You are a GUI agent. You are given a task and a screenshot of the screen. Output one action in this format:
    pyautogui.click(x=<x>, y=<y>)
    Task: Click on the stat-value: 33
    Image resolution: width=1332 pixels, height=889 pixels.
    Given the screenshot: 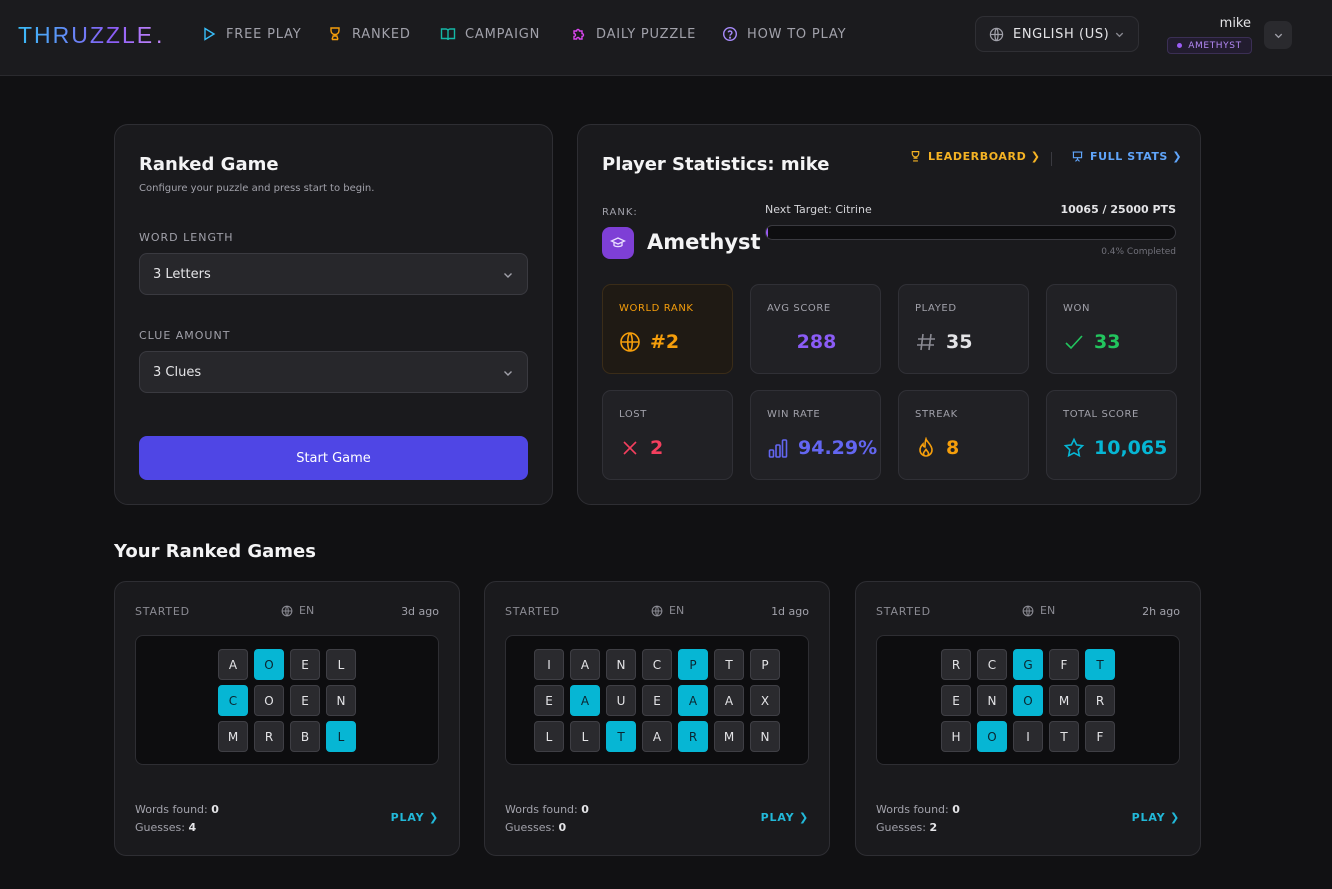 What is the action you would take?
    pyautogui.click(x=1091, y=342)
    